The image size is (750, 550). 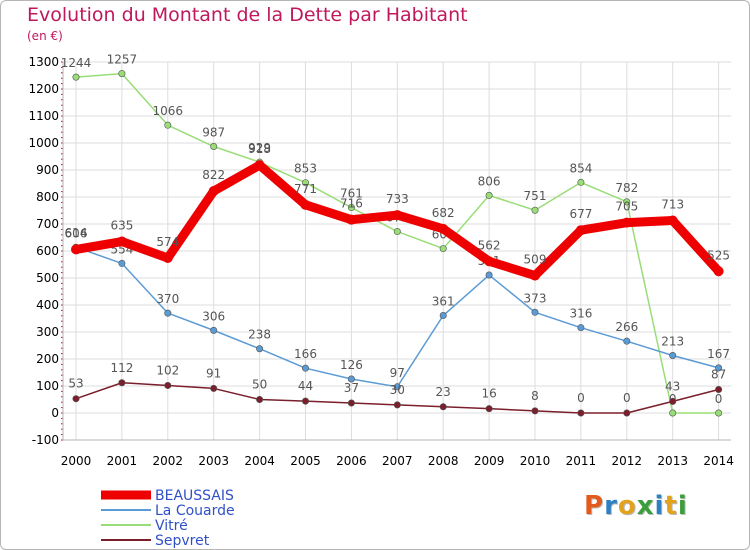 I want to click on data-label: 30, so click(x=397, y=390).